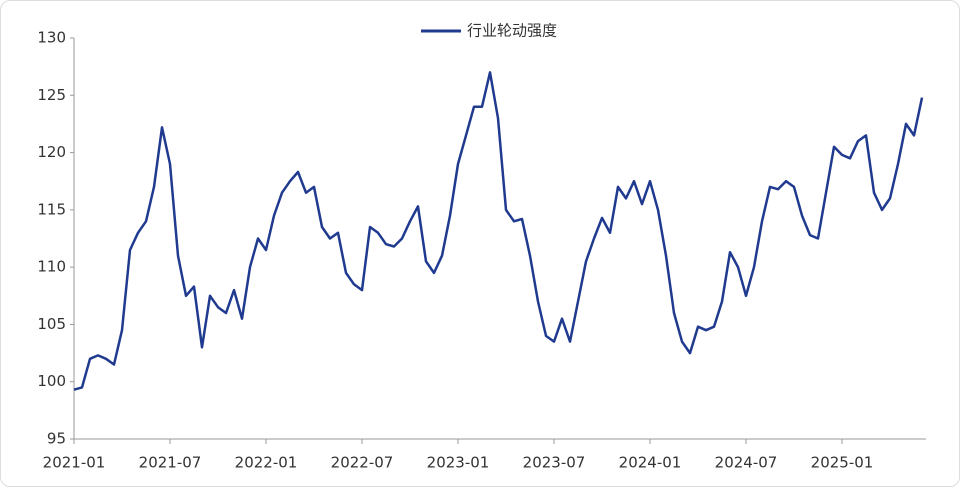 Image resolution: width=960 pixels, height=487 pixels. Describe the element at coordinates (554, 463) in the screenshot. I see `x-tick-label: 2023-07` at that location.